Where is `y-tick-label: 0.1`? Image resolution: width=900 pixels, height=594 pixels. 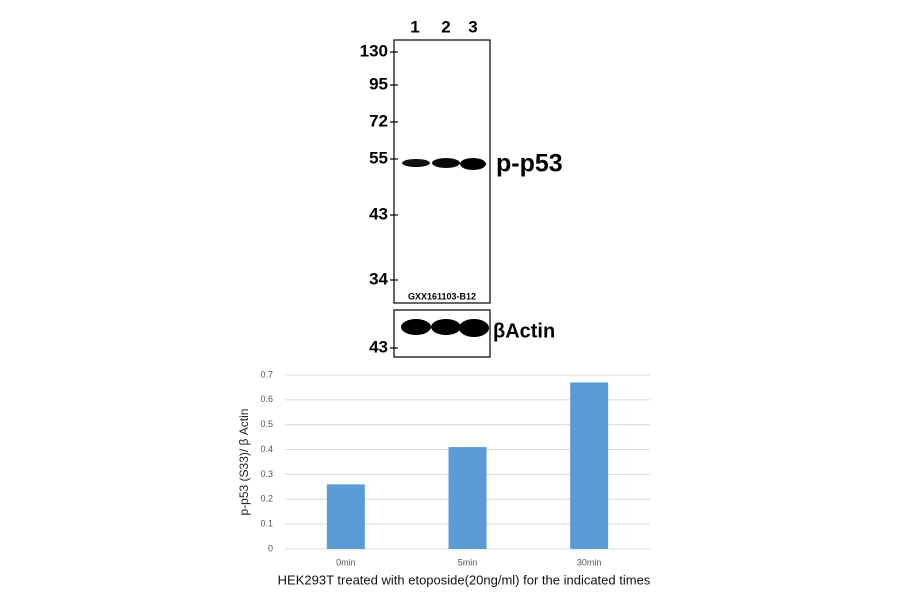 y-tick-label: 0.1 is located at coordinates (266, 524).